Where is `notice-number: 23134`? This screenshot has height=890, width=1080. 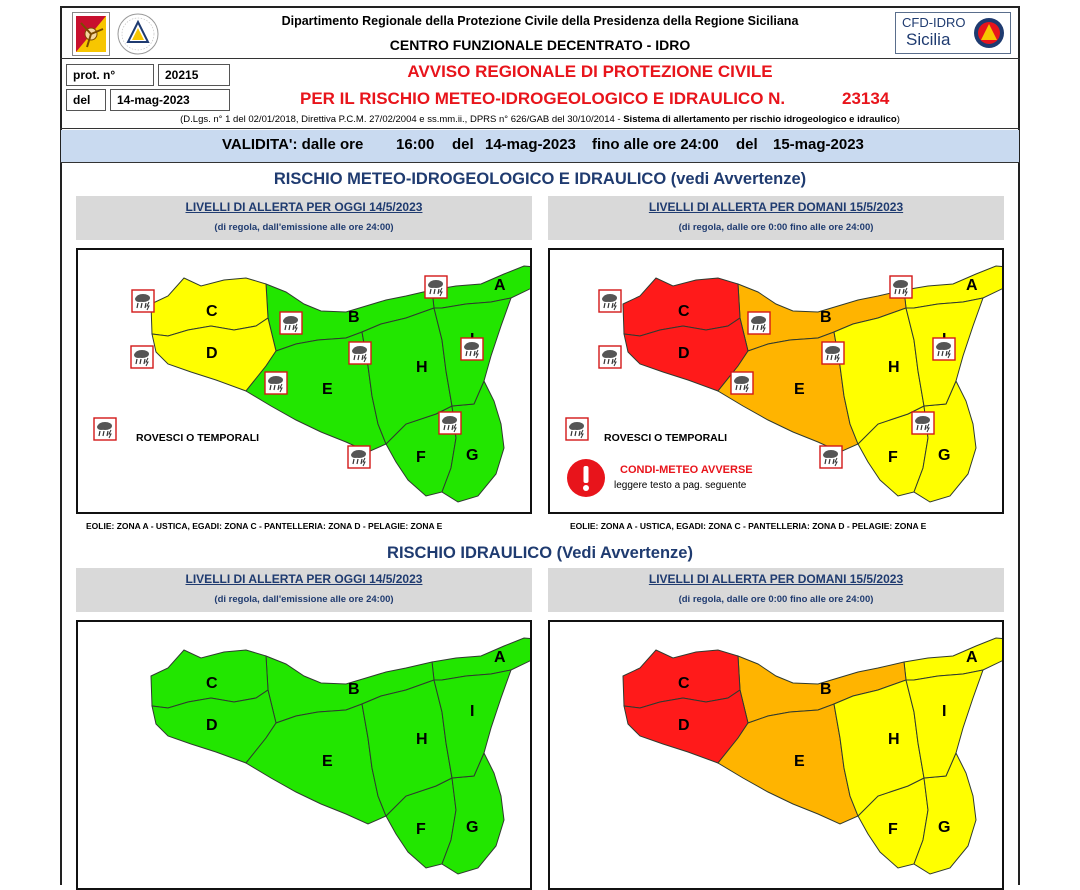 notice-number: 23134 is located at coordinates (866, 98).